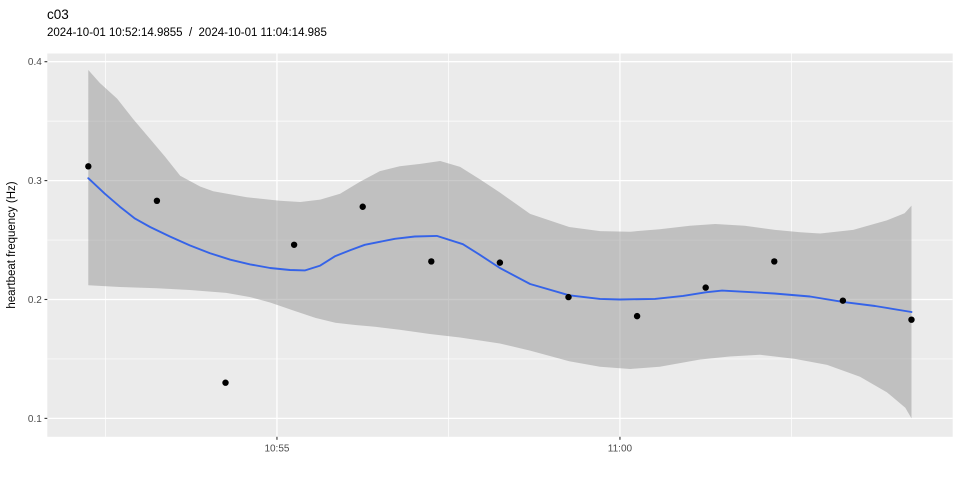  What do you see at coordinates (12, 245) in the screenshot?
I see `y-axis-title: heartbeat frequency (Hz)` at bounding box center [12, 245].